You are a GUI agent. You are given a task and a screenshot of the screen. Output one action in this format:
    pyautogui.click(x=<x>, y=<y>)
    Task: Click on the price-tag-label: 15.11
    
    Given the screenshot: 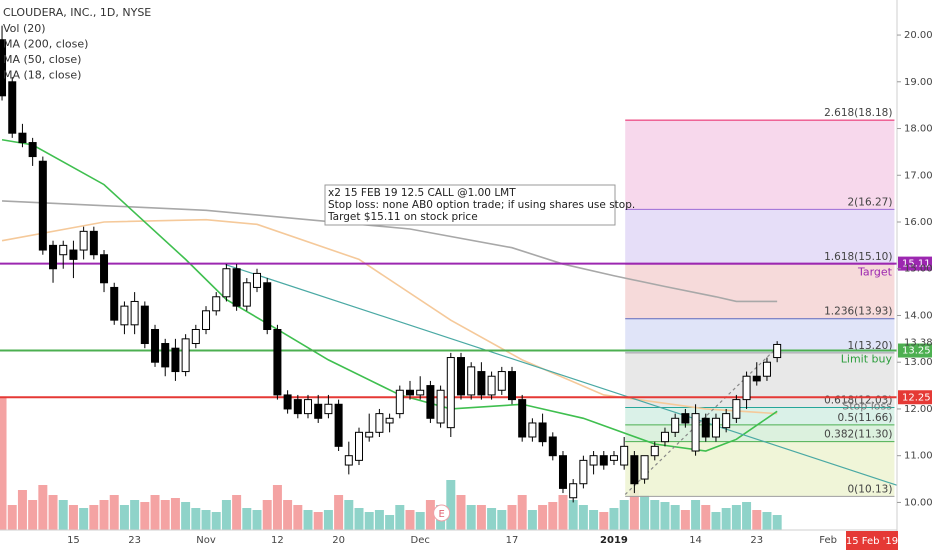 What is the action you would take?
    pyautogui.click(x=916, y=264)
    